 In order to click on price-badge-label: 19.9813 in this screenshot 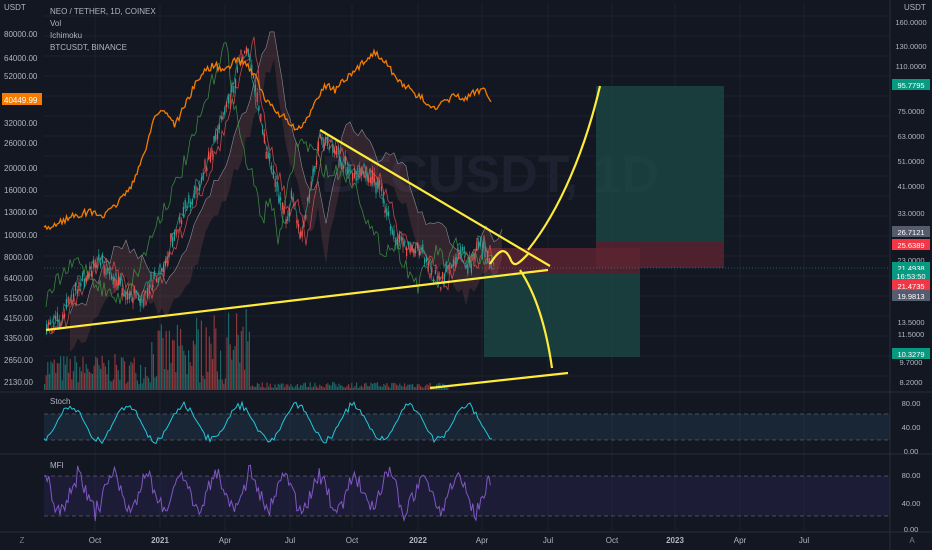, I will do `click(910, 296)`.